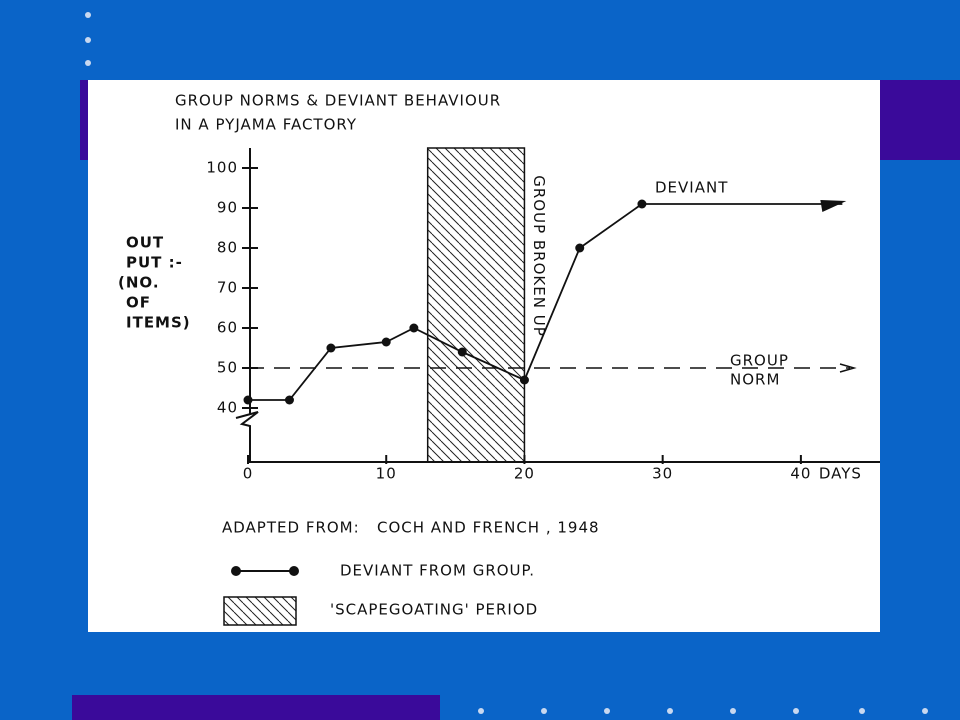 Image resolution: width=960 pixels, height=720 pixels. Describe the element at coordinates (840, 474) in the screenshot. I see `x-axis-label: DAYS` at that location.